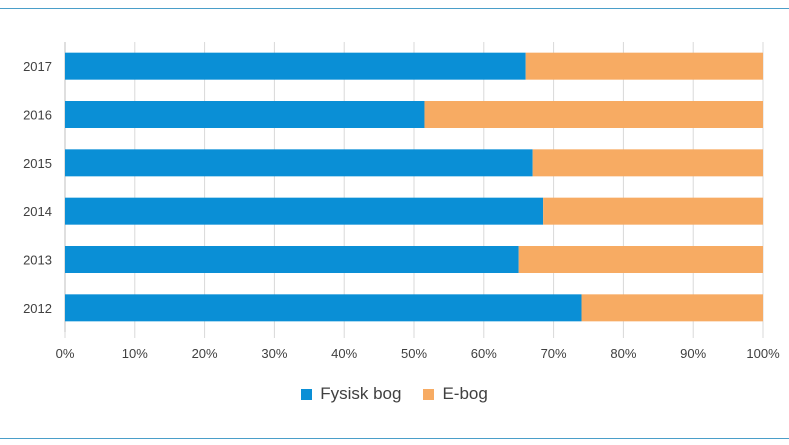 Image resolution: width=789 pixels, height=445 pixels. I want to click on bar-fysisk-bog-2013, so click(292, 259).